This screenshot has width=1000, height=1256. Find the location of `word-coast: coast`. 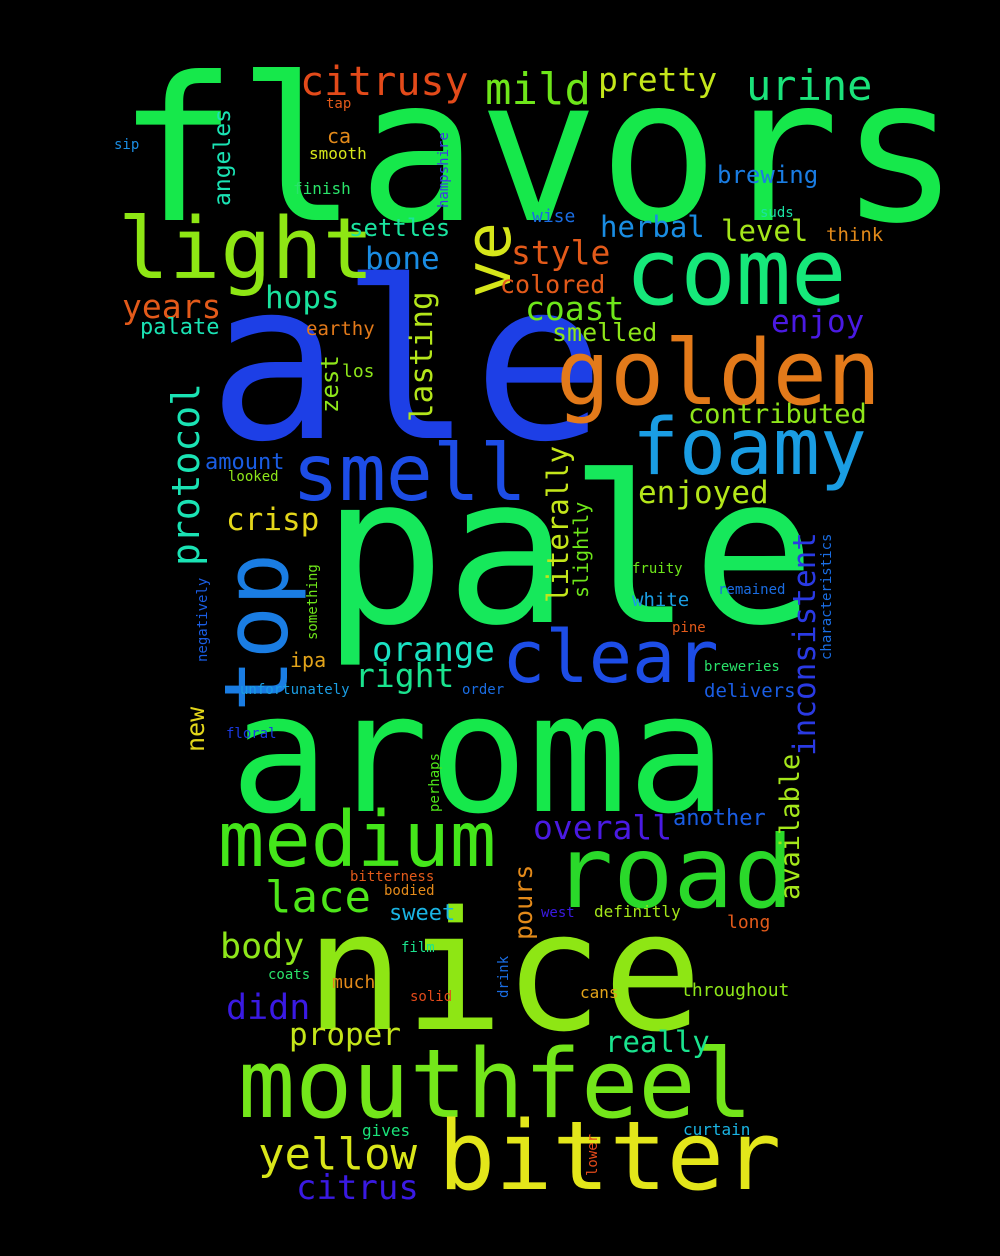

word-coast: coast is located at coordinates (575, 308).